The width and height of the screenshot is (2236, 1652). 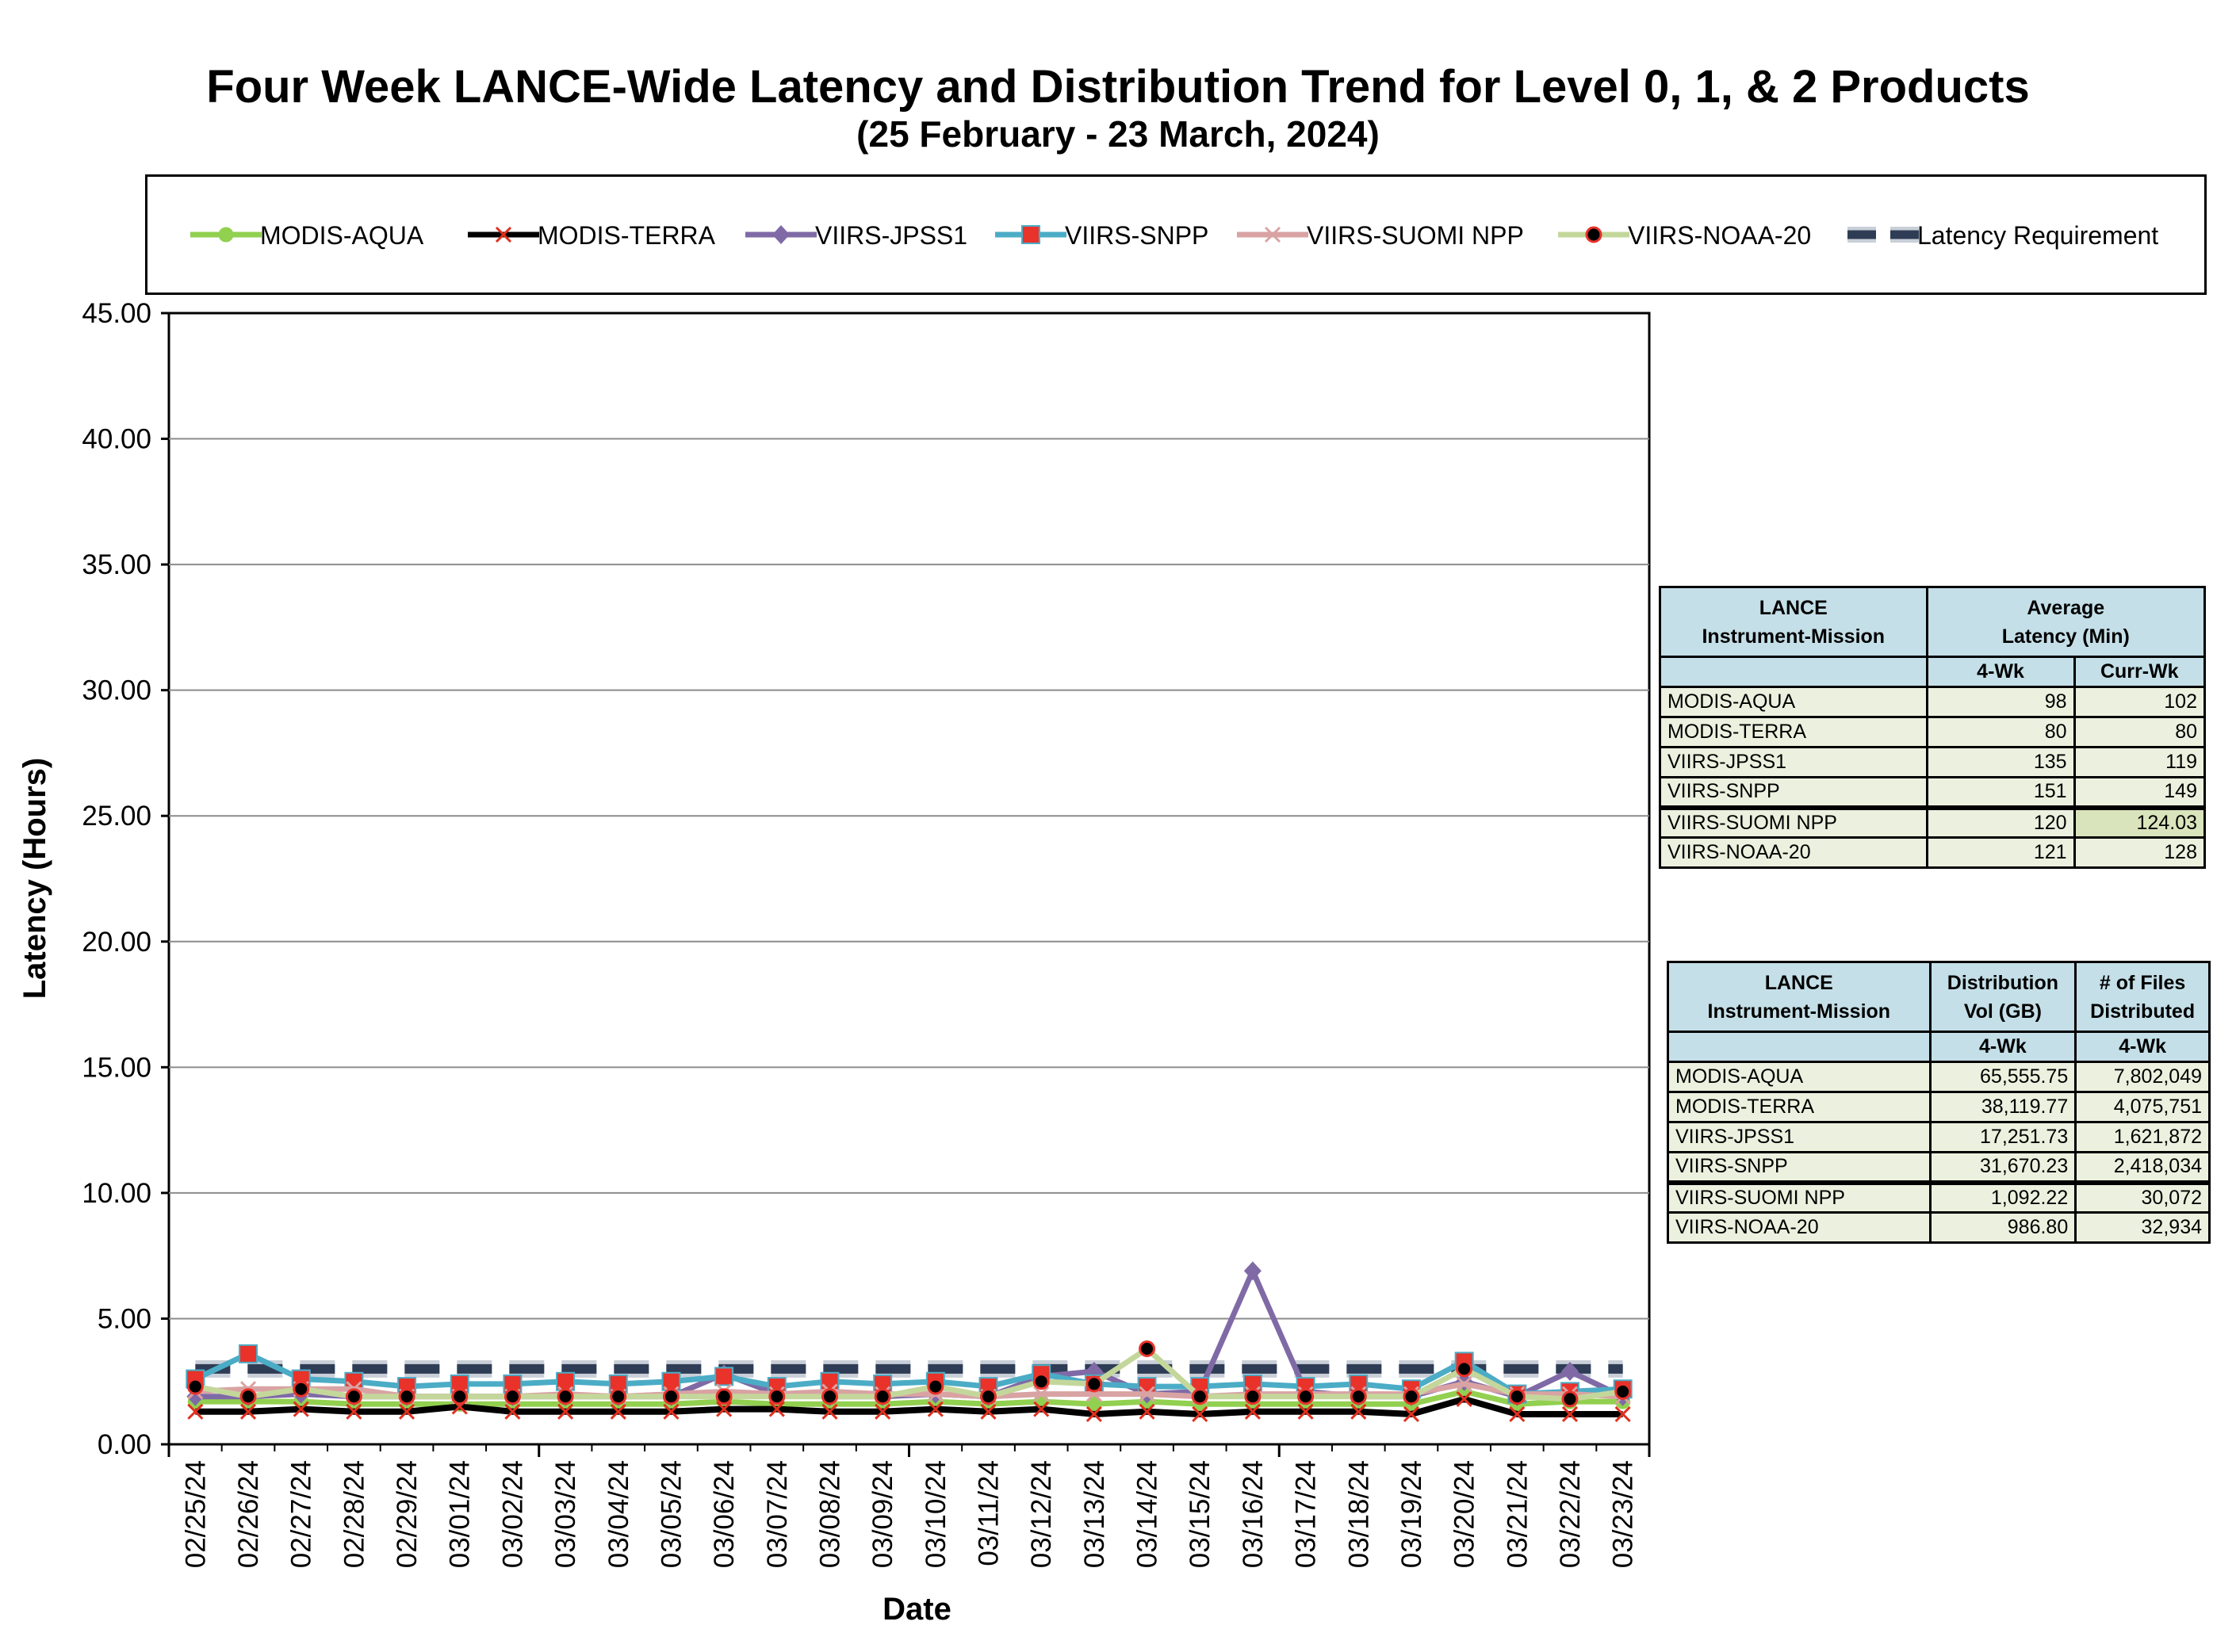 What do you see at coordinates (342, 236) in the screenshot?
I see `legend-label: MODIS-AQUA` at bounding box center [342, 236].